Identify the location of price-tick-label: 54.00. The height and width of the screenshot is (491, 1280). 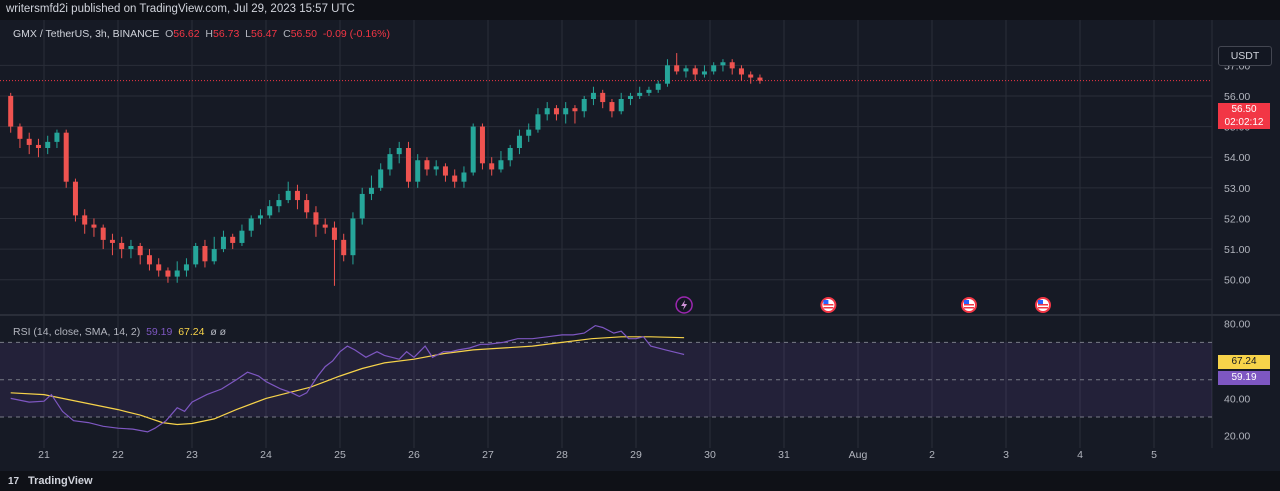
(1237, 158).